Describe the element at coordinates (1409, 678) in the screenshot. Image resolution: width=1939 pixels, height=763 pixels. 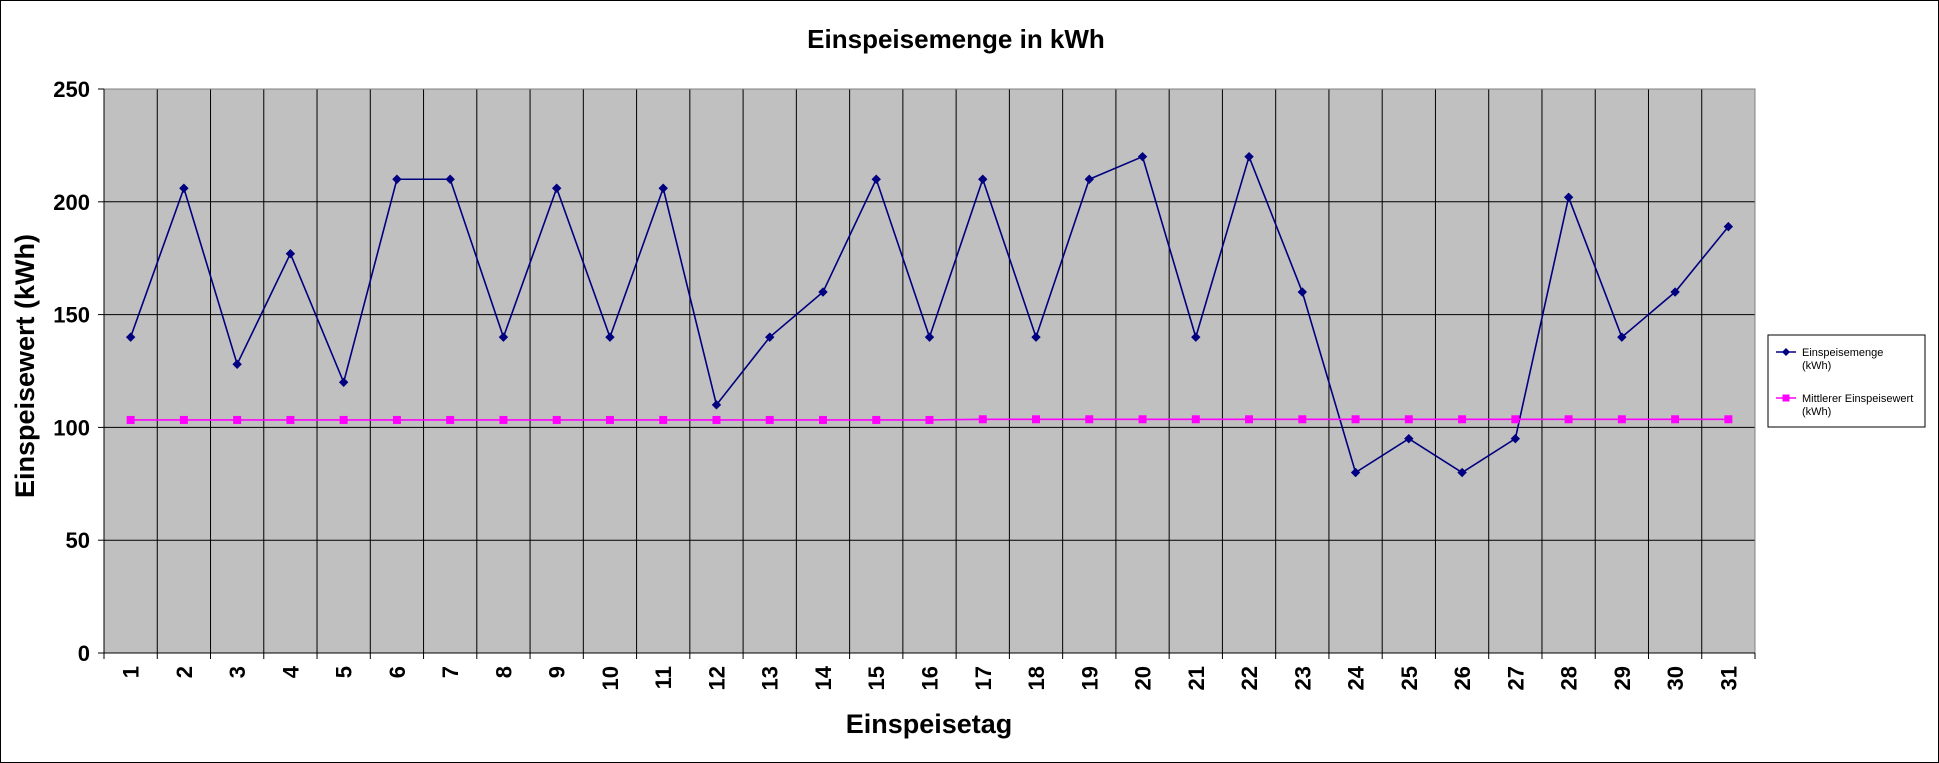
I see `x-tick-label: 25` at that location.